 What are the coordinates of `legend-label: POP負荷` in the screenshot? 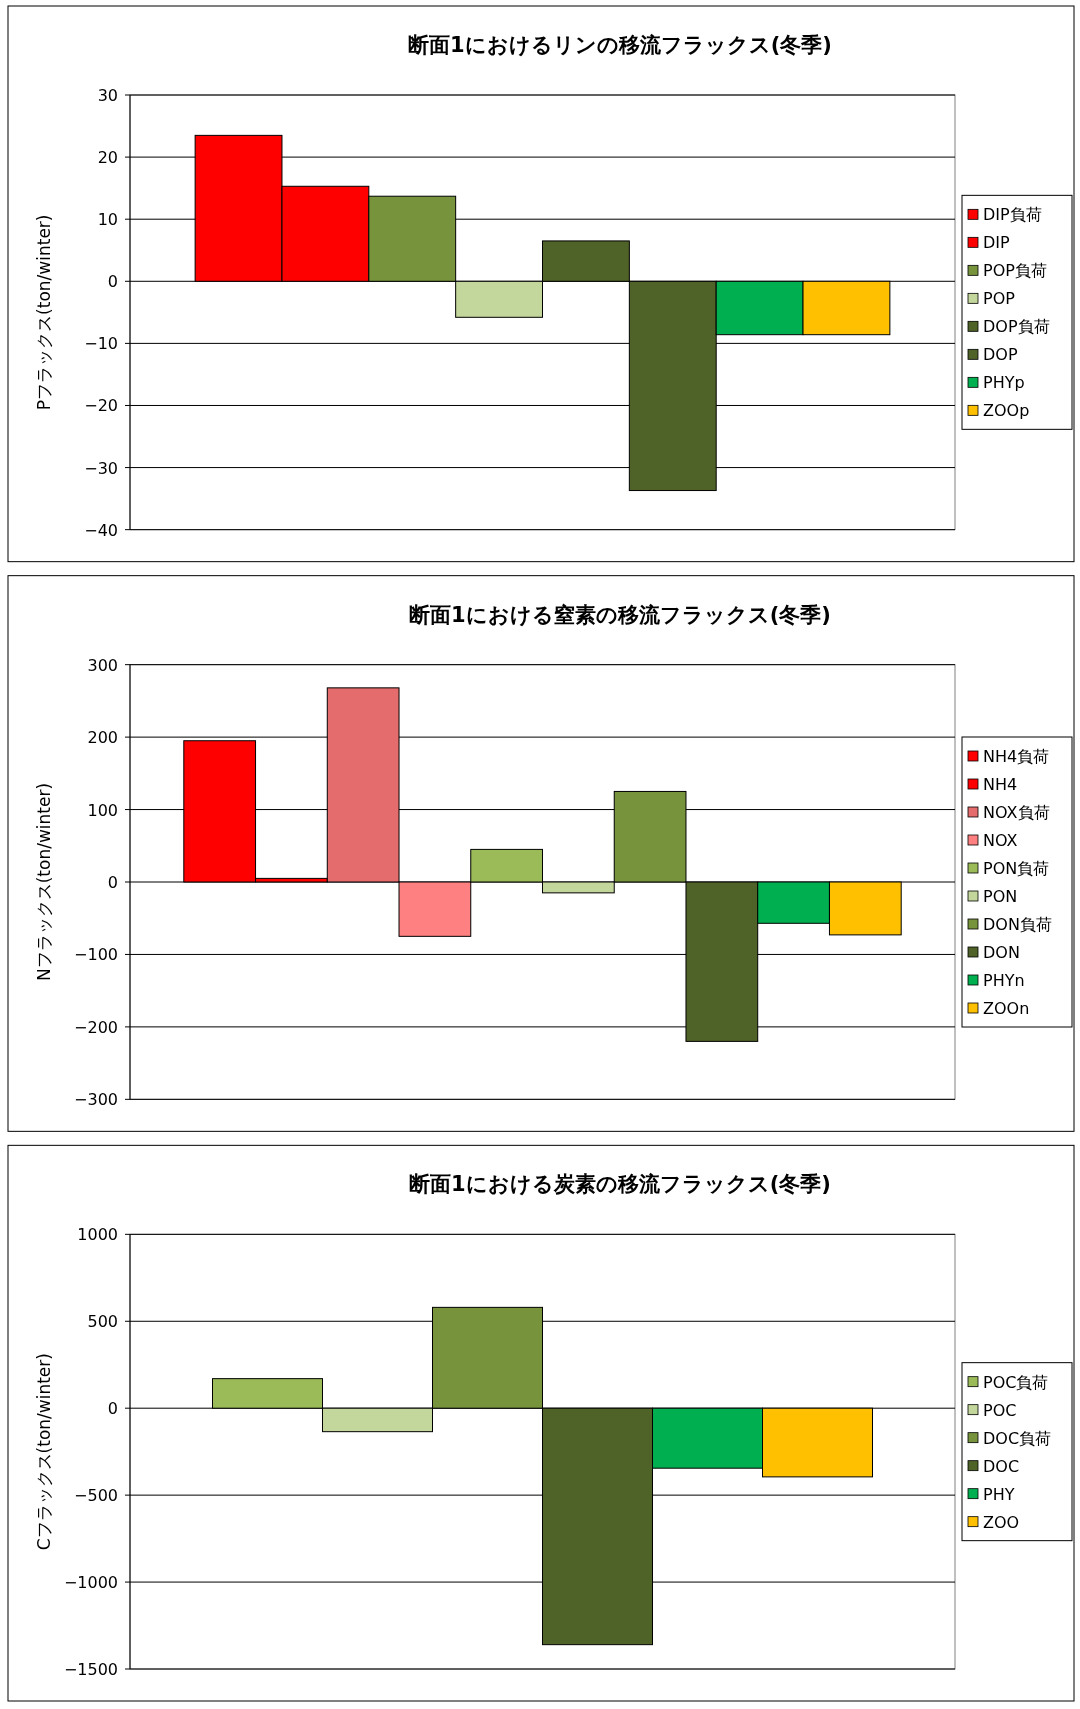 It's located at (1015, 271).